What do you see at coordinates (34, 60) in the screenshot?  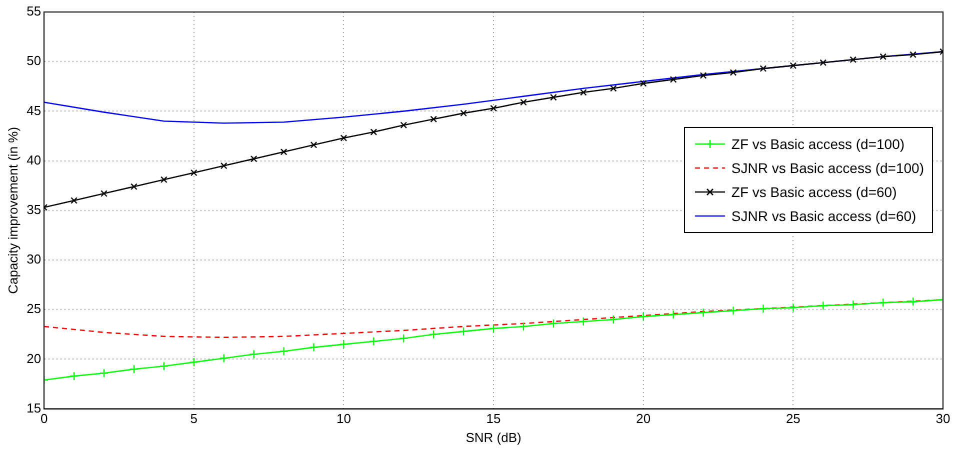 I see `y-tick-label: 50` at bounding box center [34, 60].